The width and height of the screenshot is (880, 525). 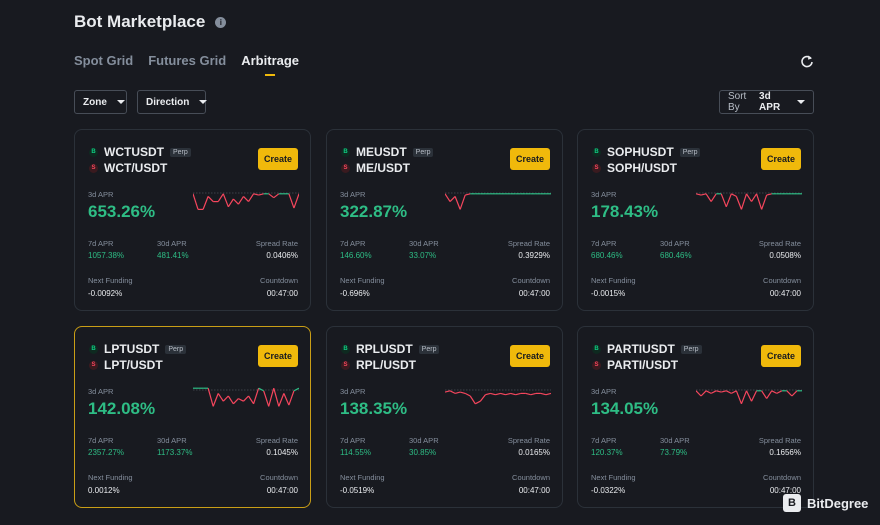 What do you see at coordinates (642, 168) in the screenshot?
I see `spot-symbol: SOPH/USDT` at bounding box center [642, 168].